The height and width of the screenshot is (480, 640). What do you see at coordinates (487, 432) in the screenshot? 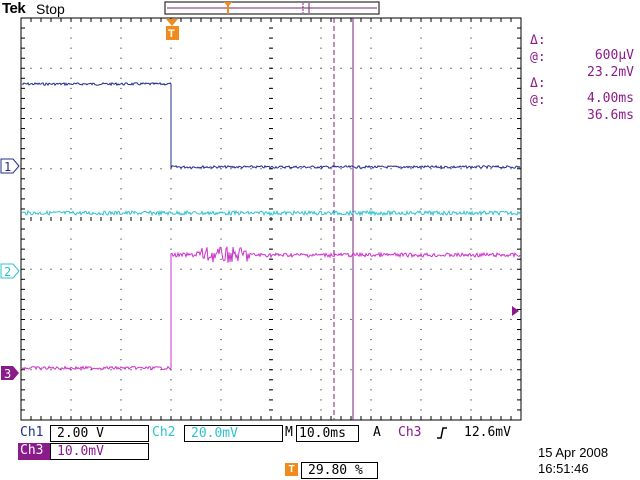
I see `trigger-level: 12.6mV` at bounding box center [487, 432].